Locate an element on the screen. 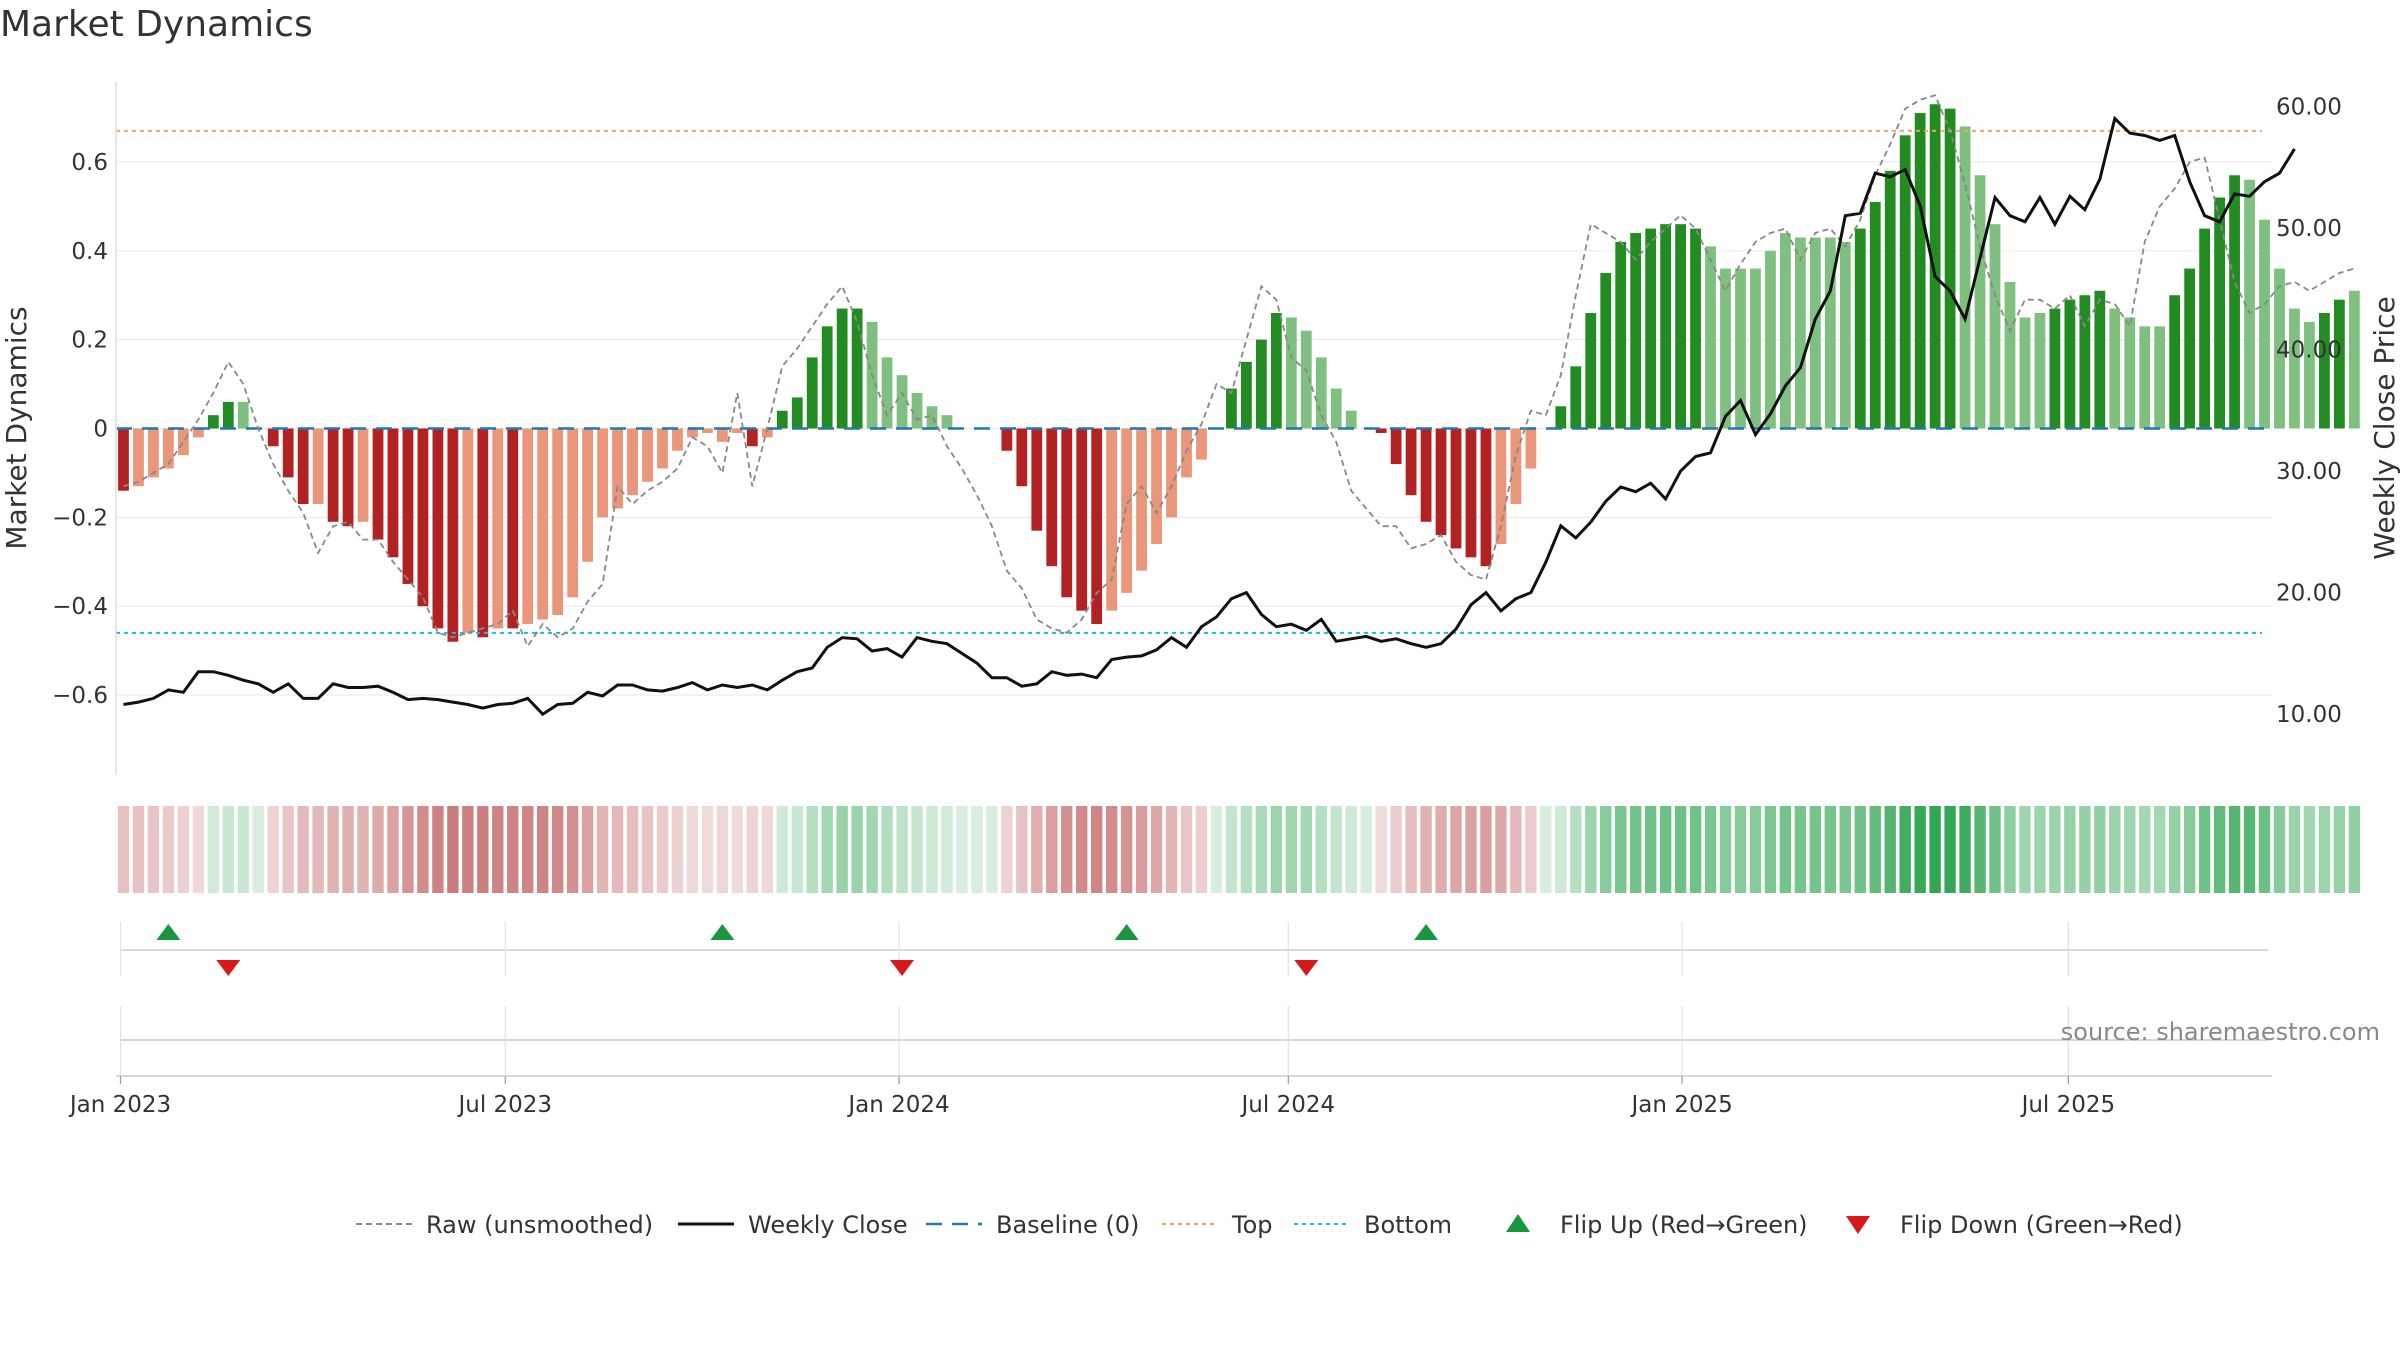 This screenshot has height=1350, width=2400. x-tick-label: Jan 2025 is located at coordinates (1680, 1105).